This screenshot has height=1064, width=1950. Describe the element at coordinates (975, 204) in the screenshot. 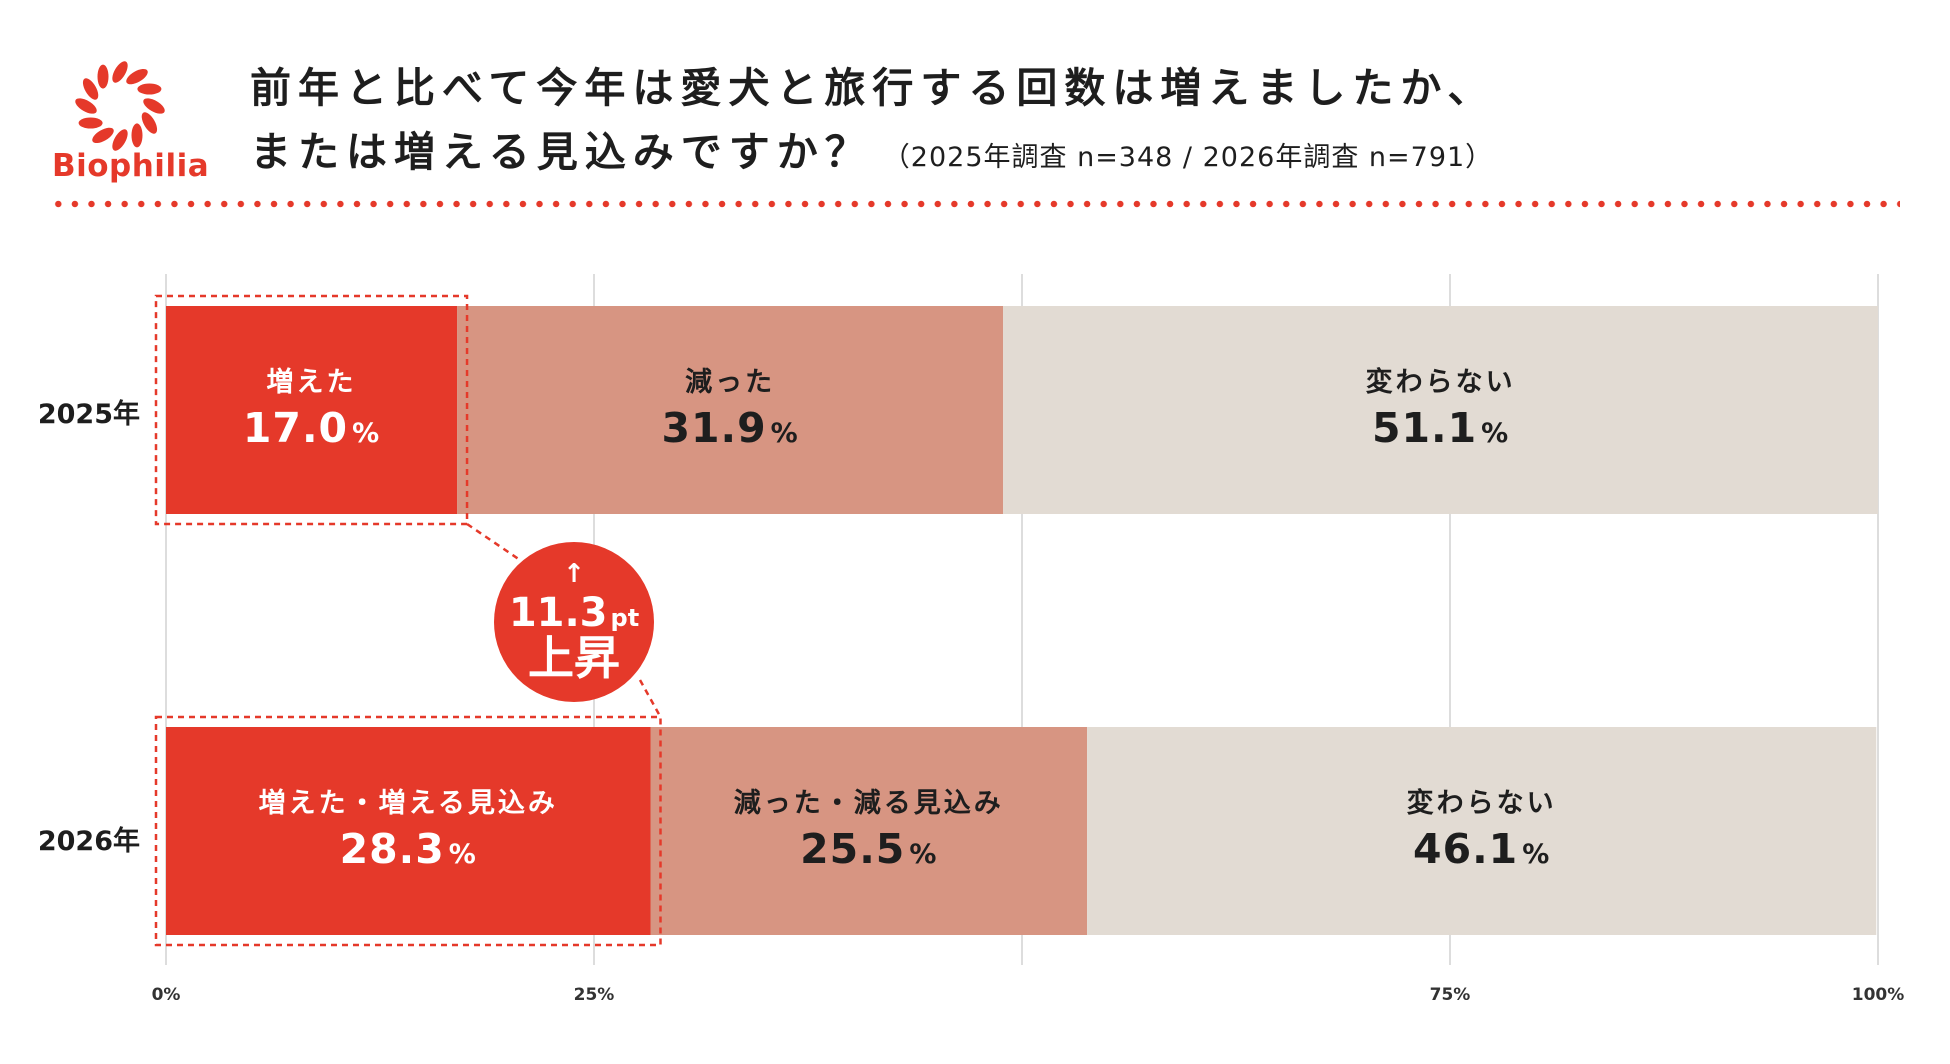

I see `dotted-divider` at that location.